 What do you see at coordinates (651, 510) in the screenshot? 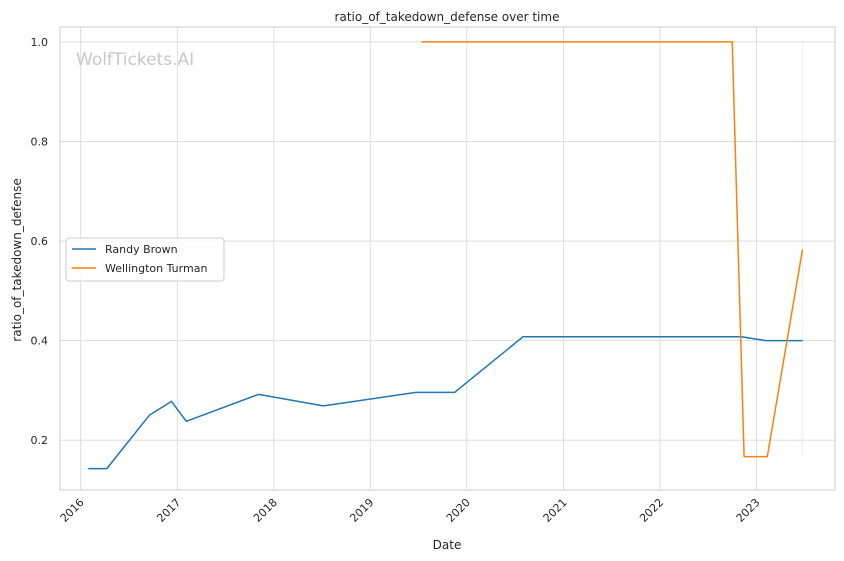
I see `x-tick-label: 2022` at bounding box center [651, 510].